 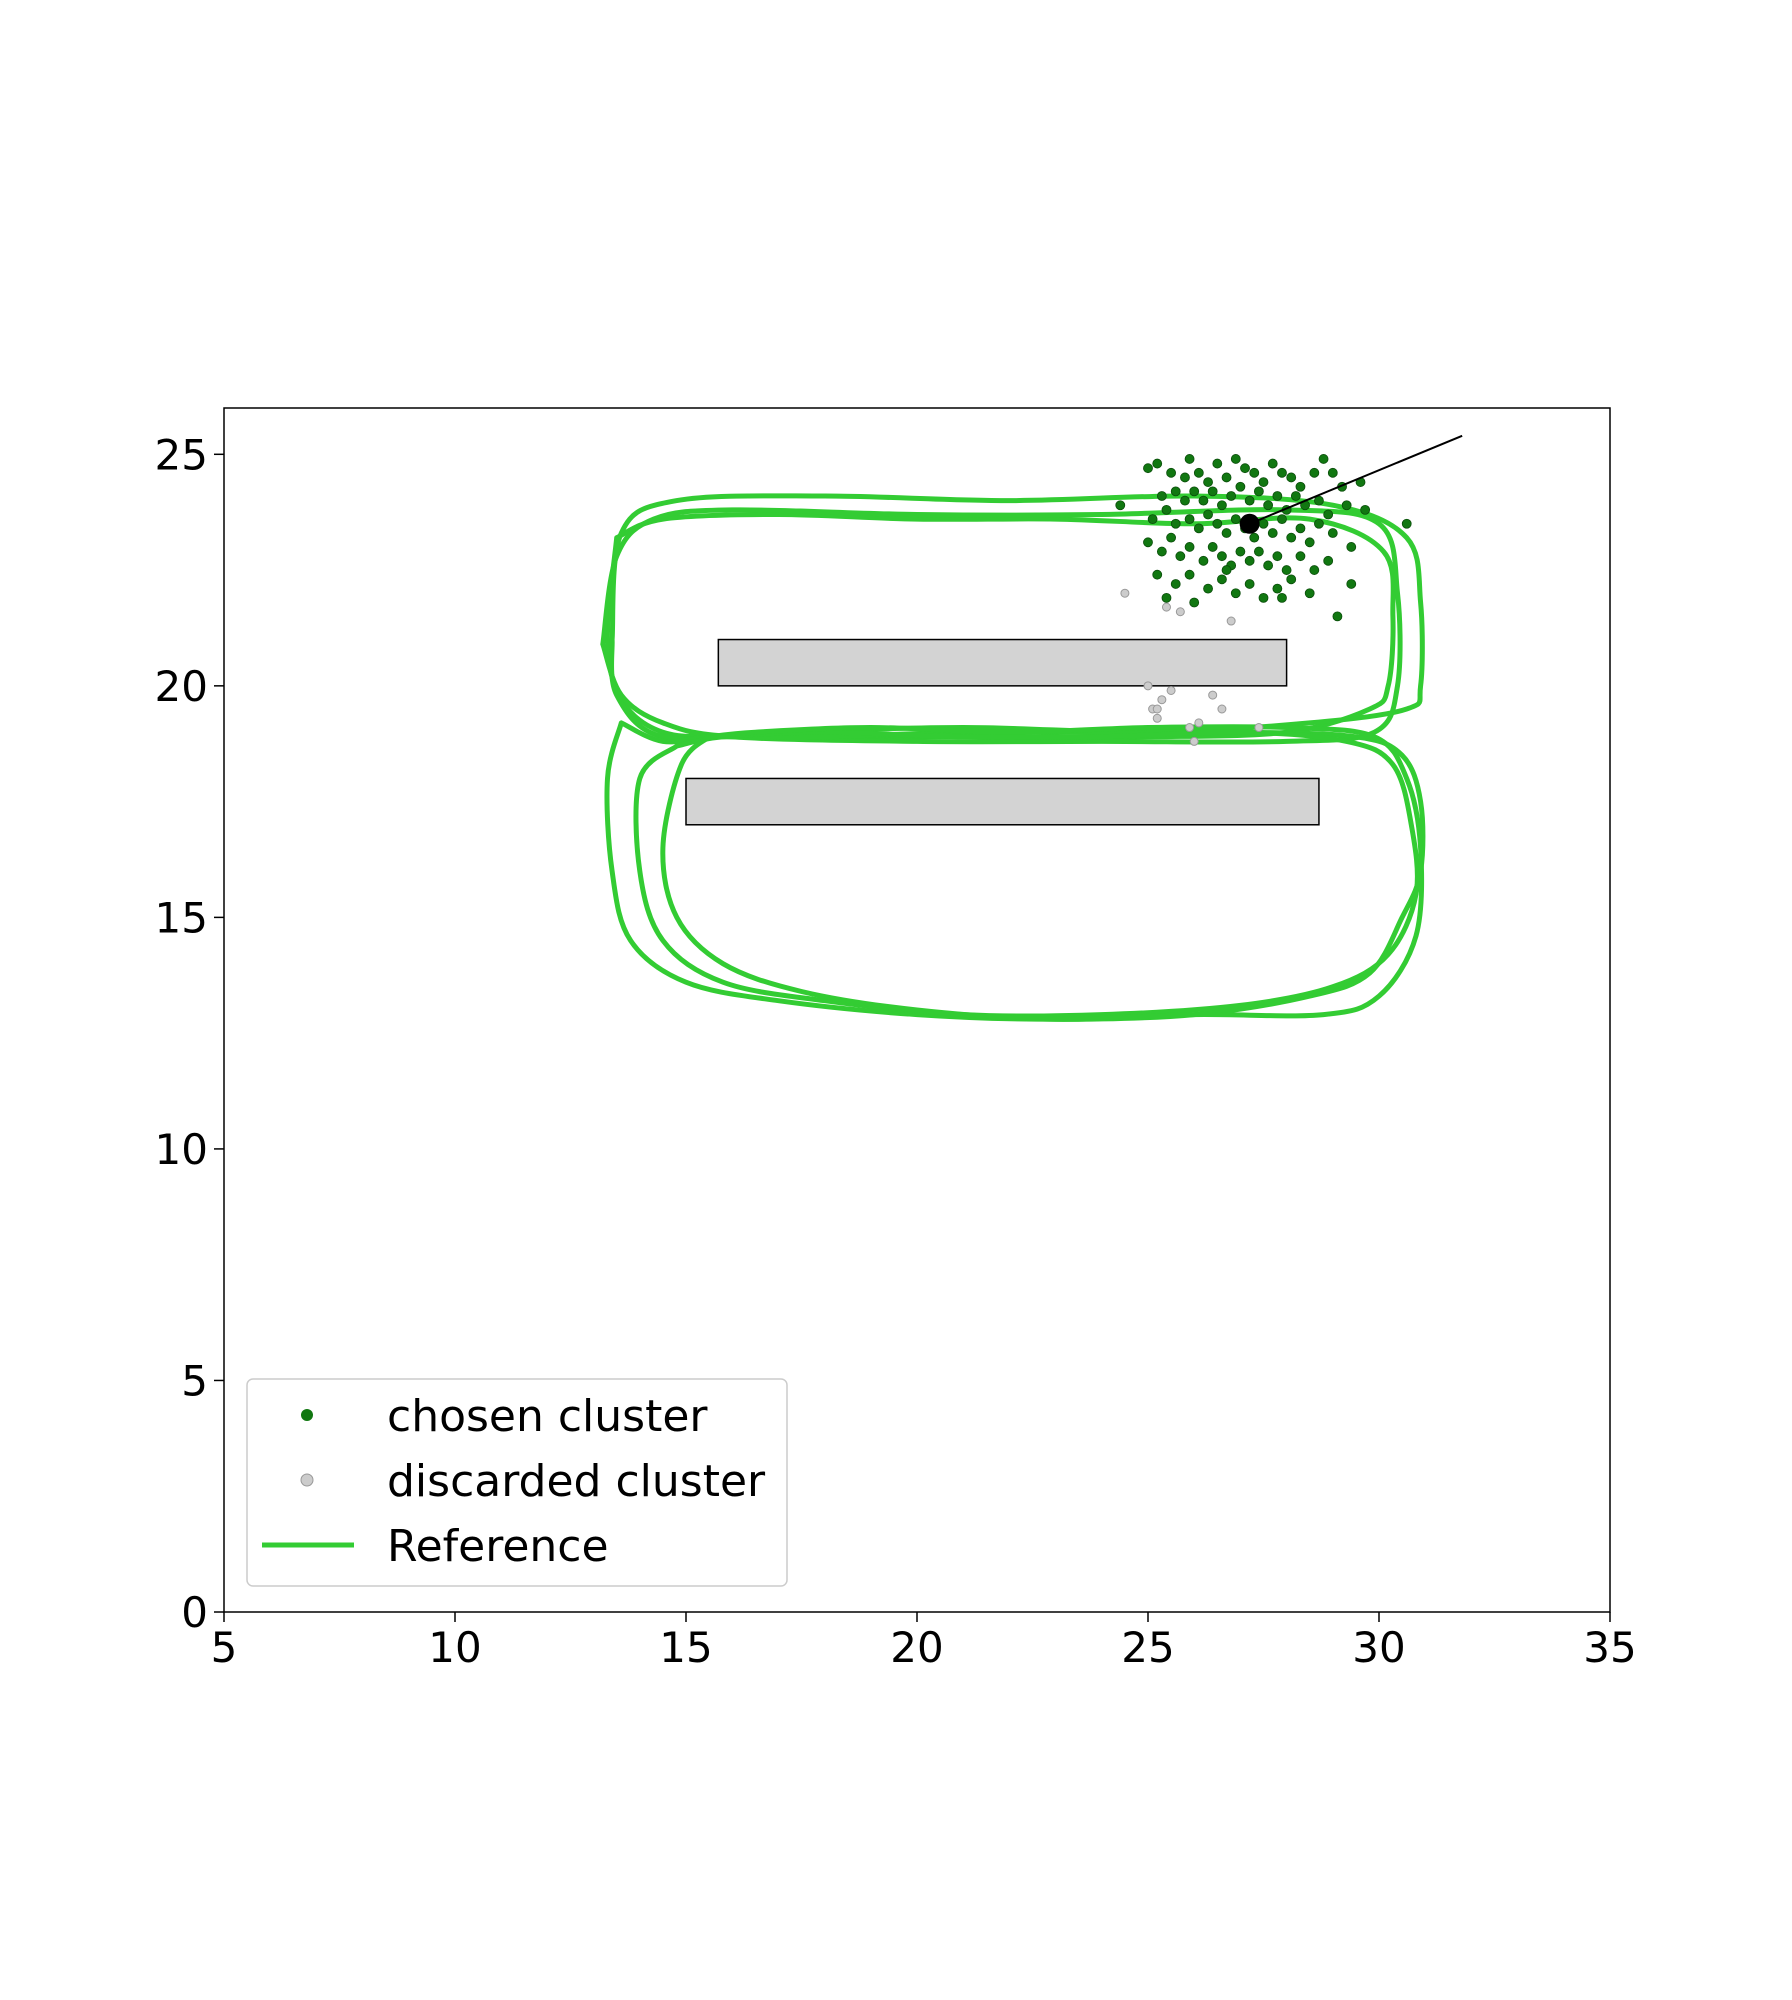 I want to click on x-axis: 5 10 15 20 25 30 35, so click(x=924, y=1642).